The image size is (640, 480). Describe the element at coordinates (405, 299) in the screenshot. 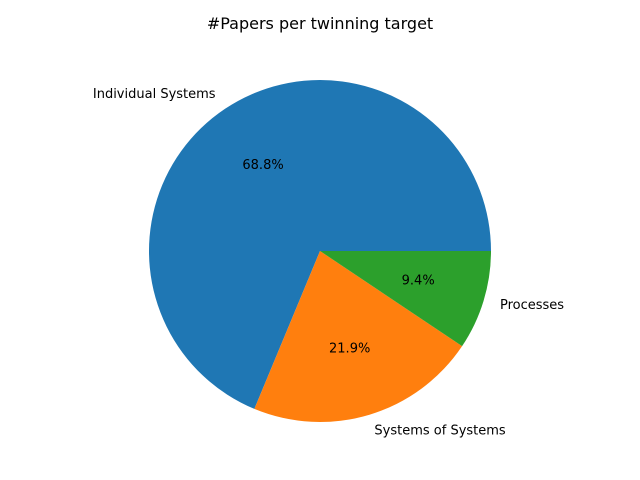

I see `pie-slice-processes` at that location.